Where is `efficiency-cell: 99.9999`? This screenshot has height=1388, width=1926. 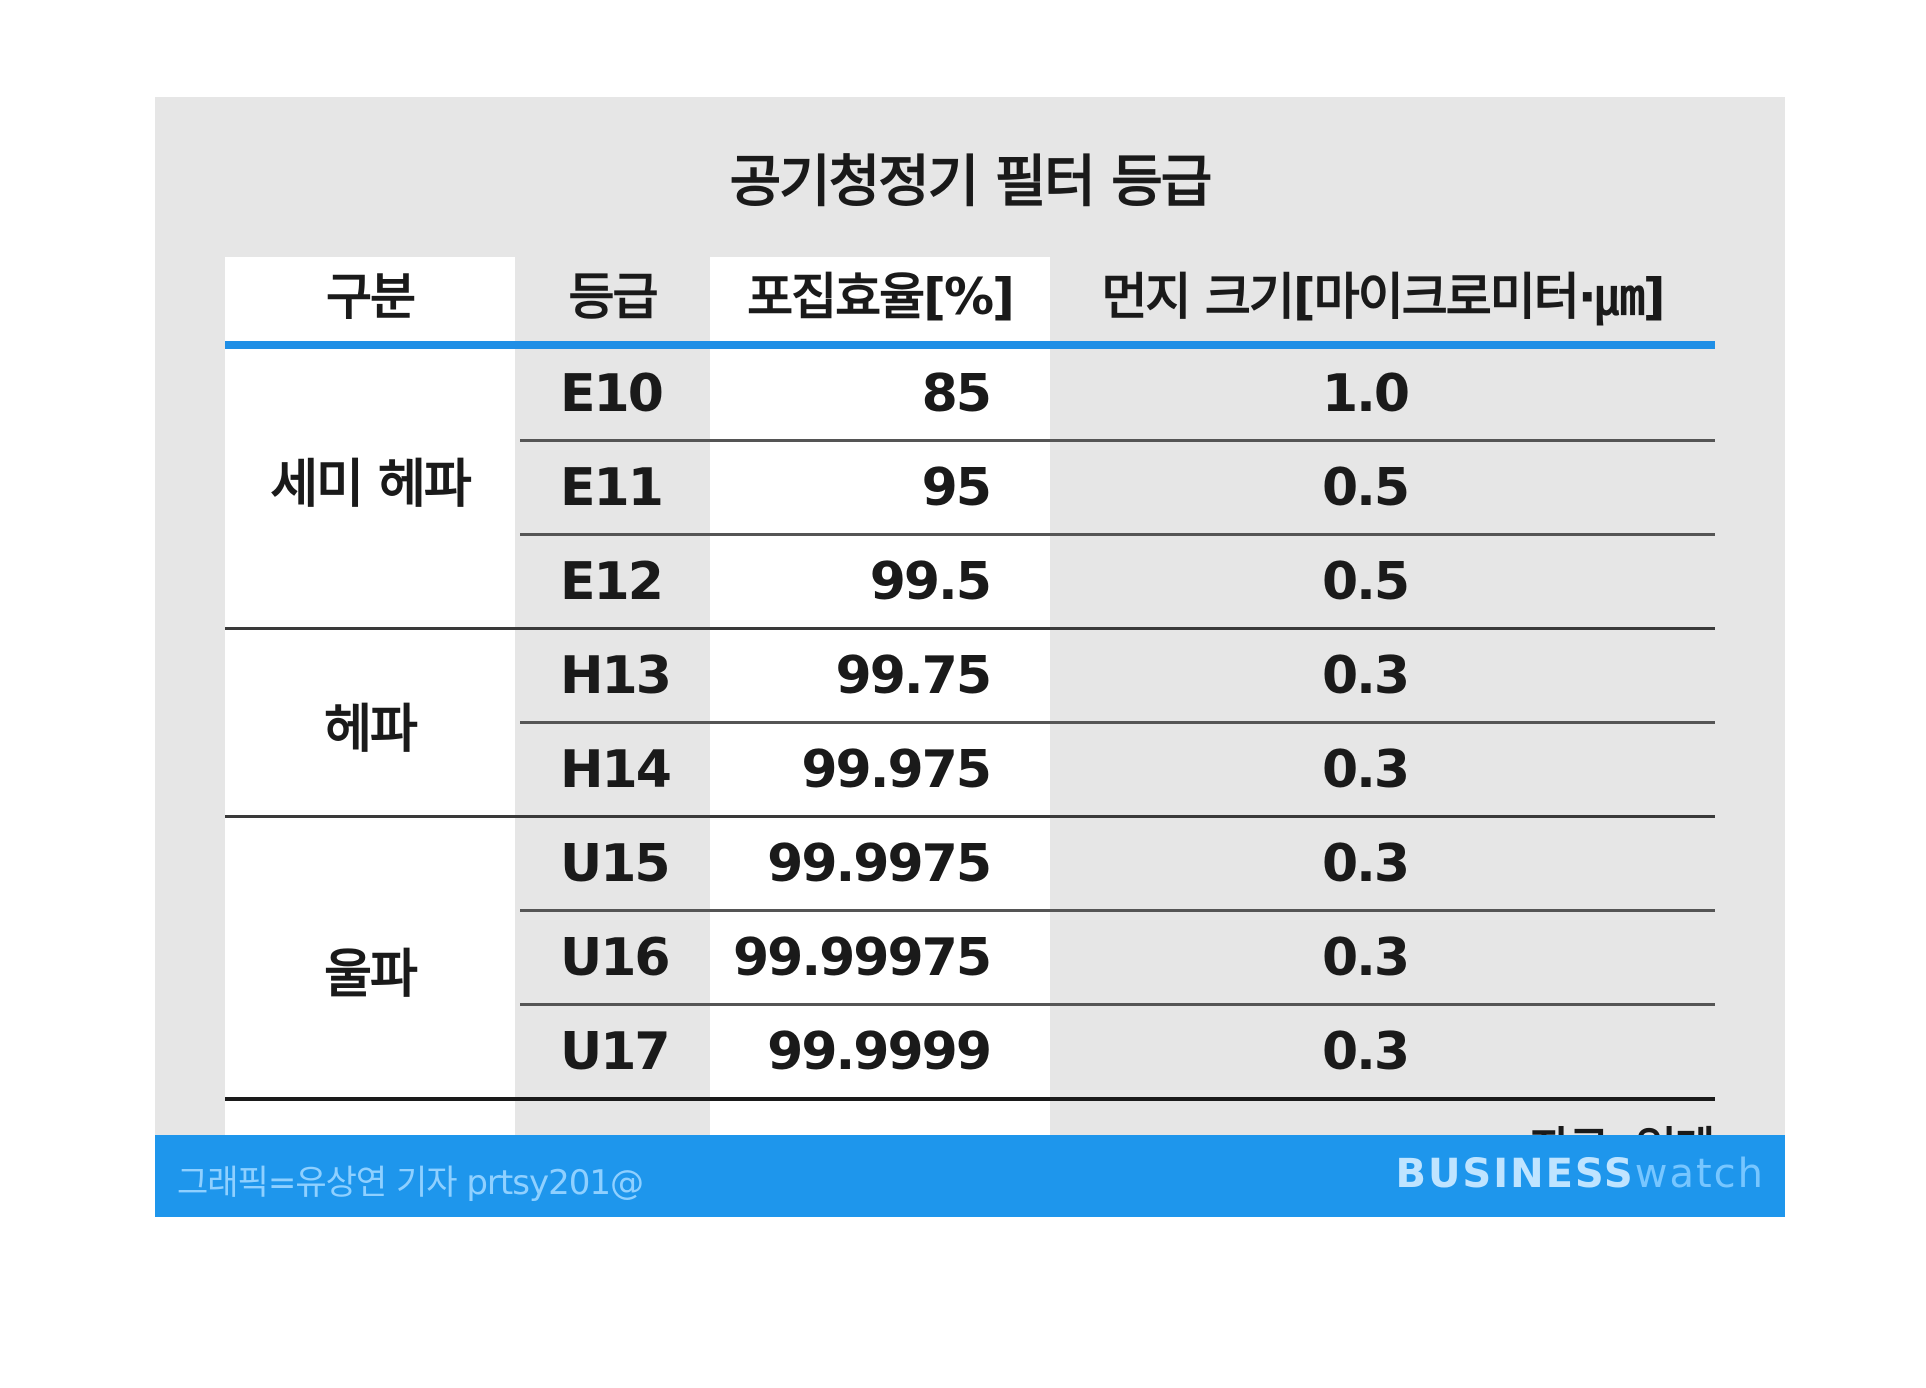
efficiency-cell: 99.9999 is located at coordinates (879, 1052).